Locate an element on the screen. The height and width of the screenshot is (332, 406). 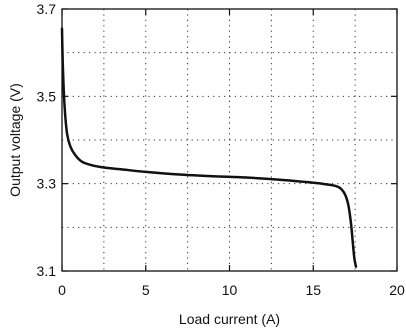
y-tick-label: 3.3 is located at coordinates (47, 184).